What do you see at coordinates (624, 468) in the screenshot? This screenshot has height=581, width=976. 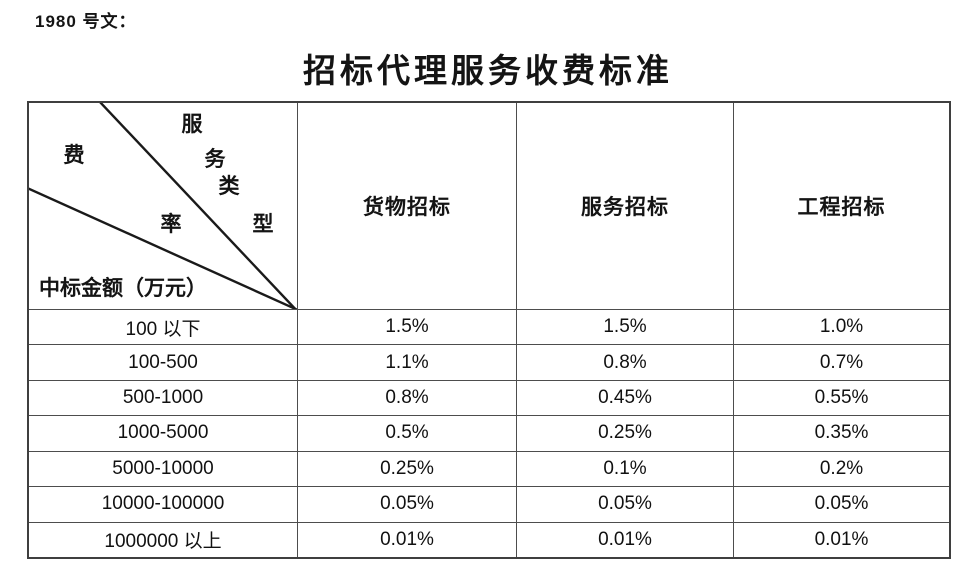 I see `rate-cell: 0.1%` at bounding box center [624, 468].